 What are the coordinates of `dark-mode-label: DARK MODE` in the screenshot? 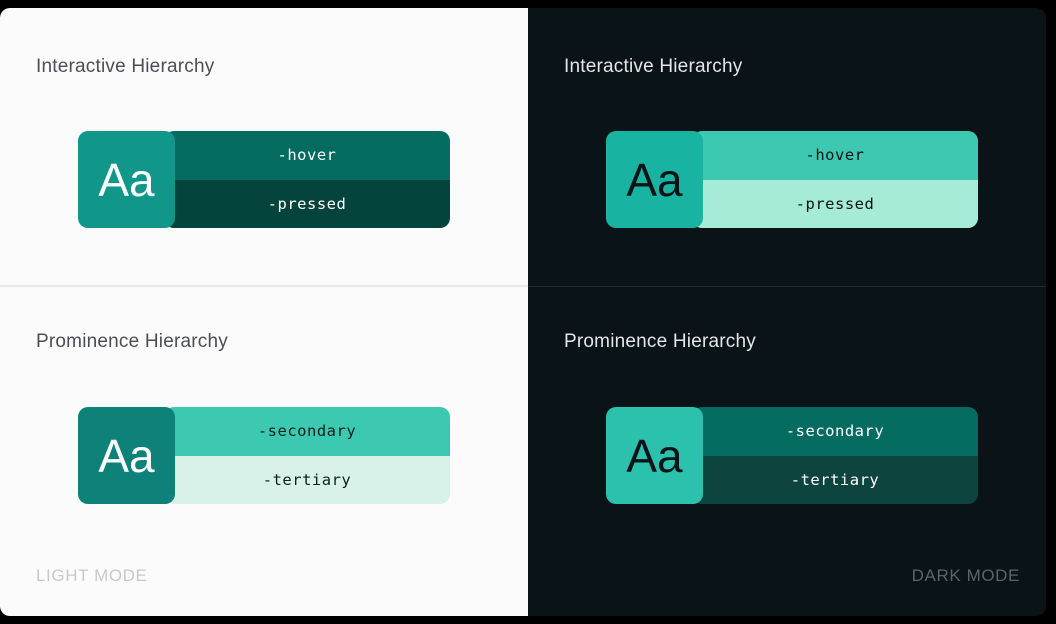 It's located at (965, 575).